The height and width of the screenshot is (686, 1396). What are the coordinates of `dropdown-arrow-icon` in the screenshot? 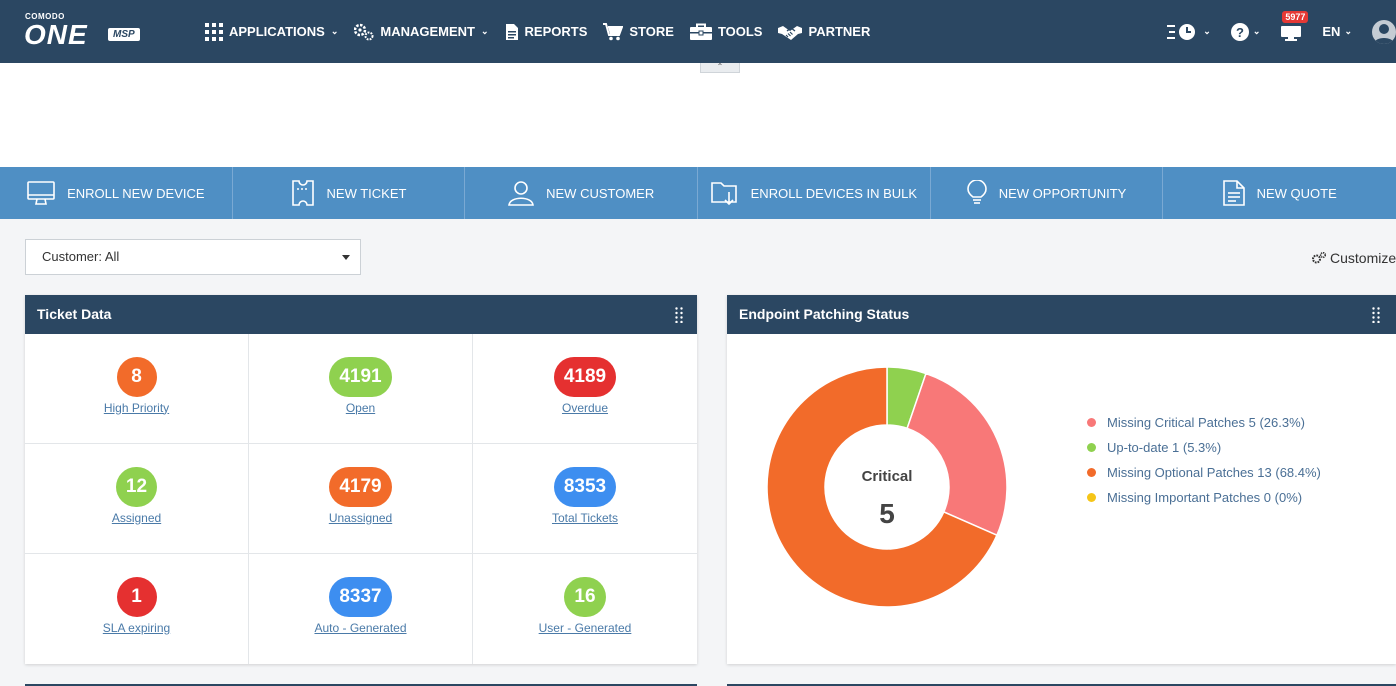 It's located at (346, 257).